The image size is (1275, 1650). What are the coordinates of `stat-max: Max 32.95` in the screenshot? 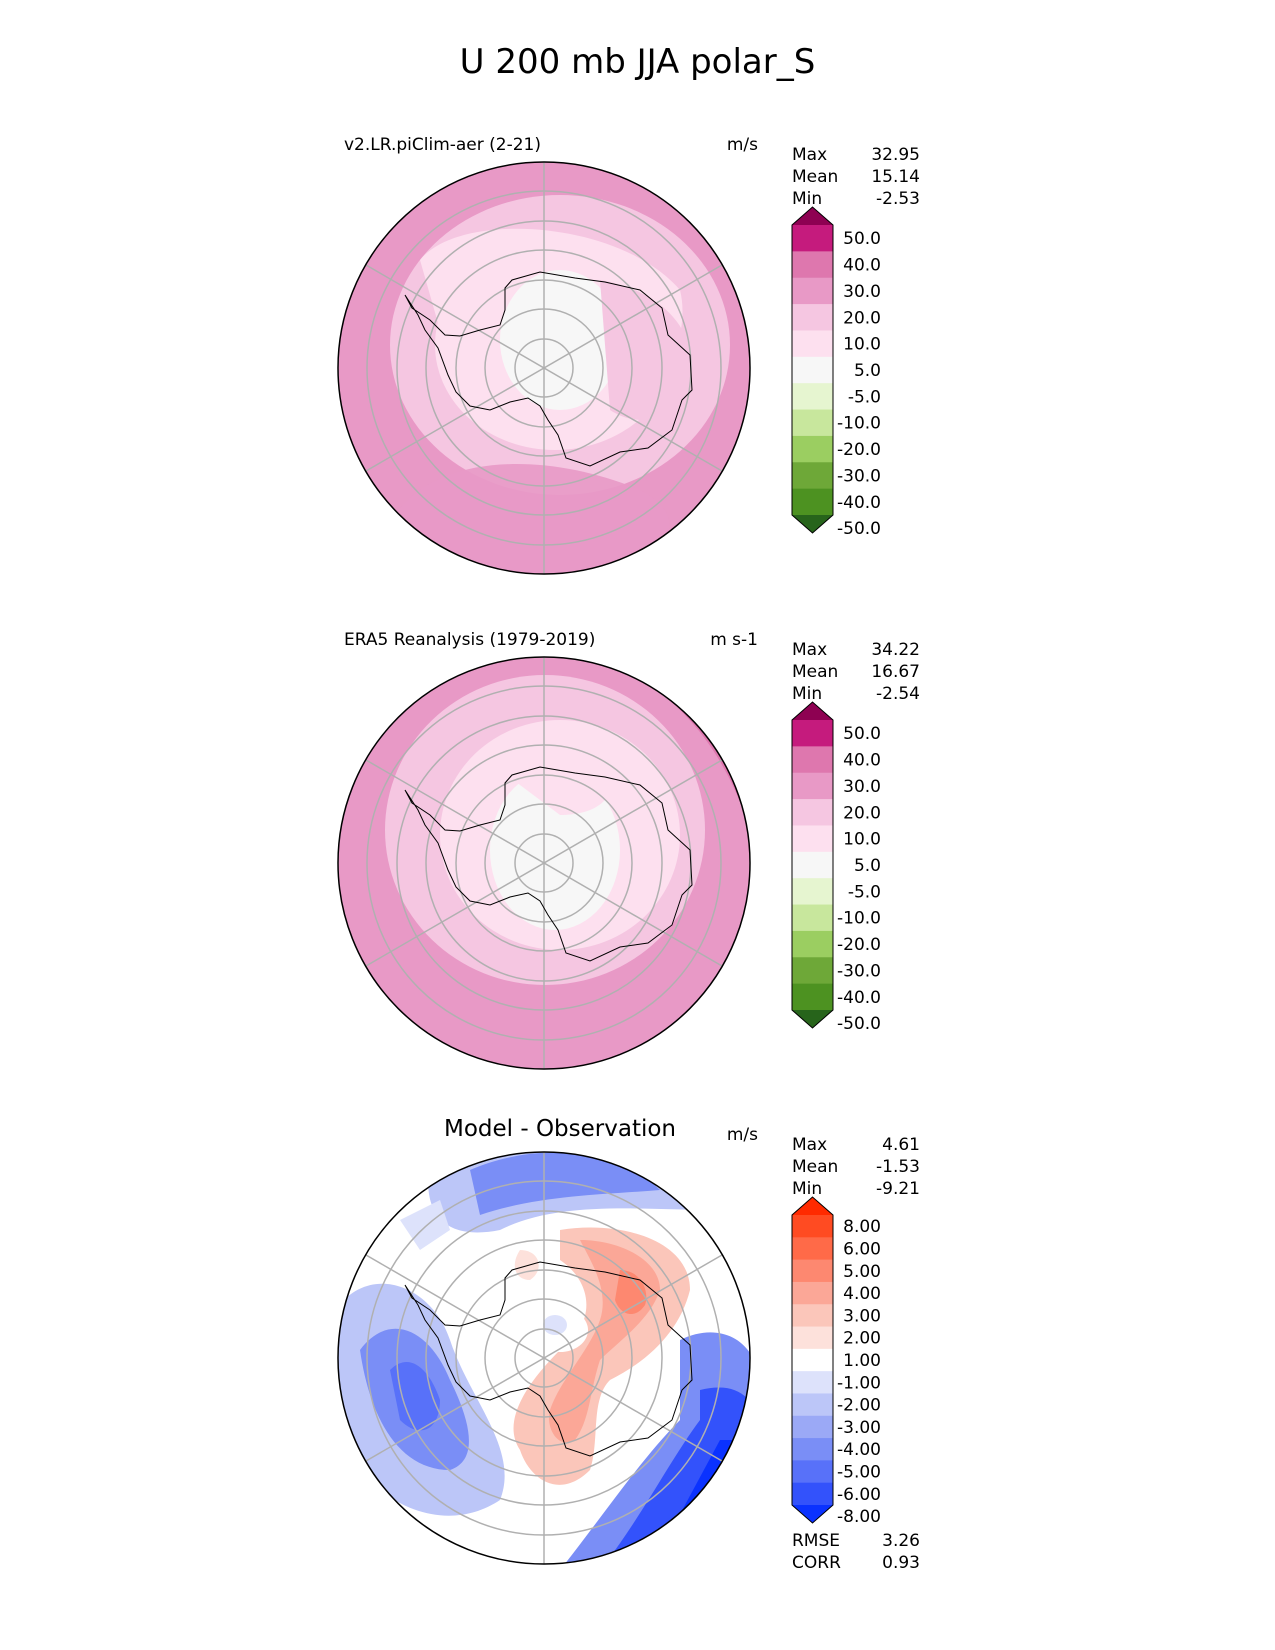 It's located at (856, 155).